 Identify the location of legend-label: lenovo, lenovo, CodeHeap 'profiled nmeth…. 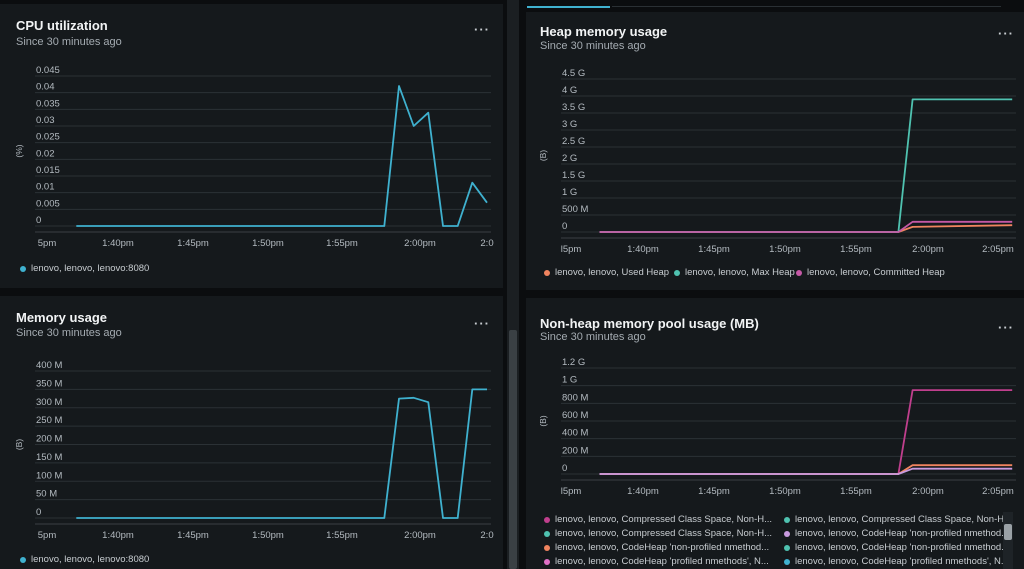
(902, 561).